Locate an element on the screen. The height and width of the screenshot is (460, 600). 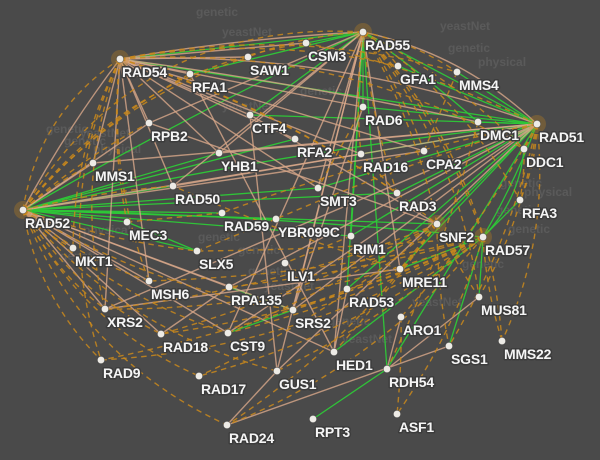
network-node-RPT3 is located at coordinates (313, 419).